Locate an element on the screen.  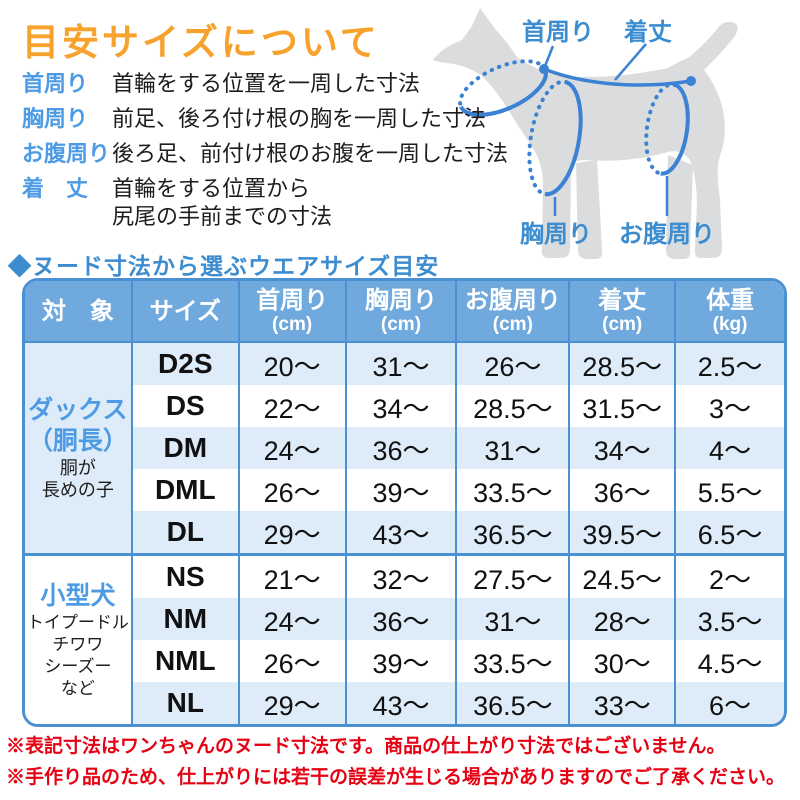
size-cell: NS is located at coordinates (185, 575).